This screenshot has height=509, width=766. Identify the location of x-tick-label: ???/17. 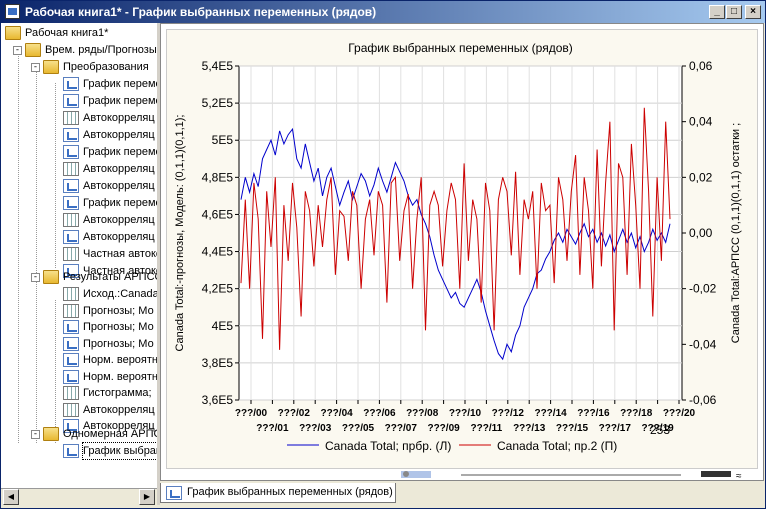
(615, 428).